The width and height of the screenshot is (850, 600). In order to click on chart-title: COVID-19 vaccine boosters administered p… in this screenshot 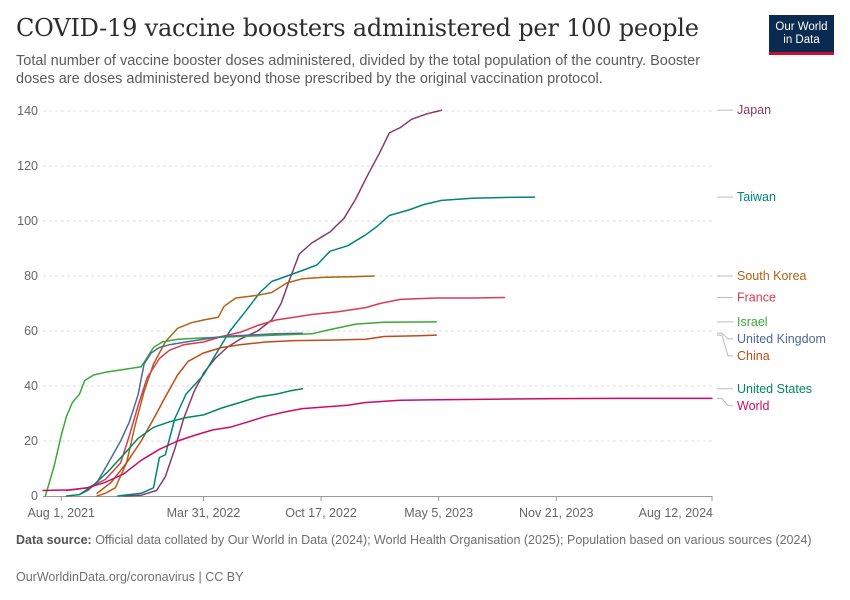, I will do `click(357, 28)`.